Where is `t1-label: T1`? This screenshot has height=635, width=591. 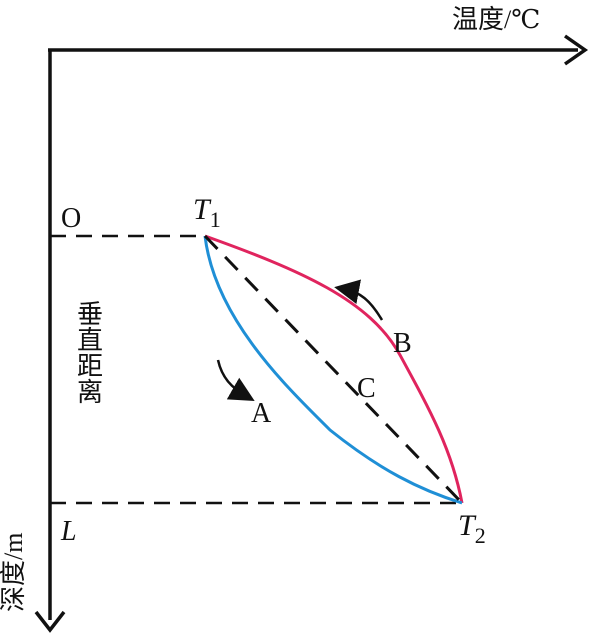 t1-label: T1 is located at coordinates (207, 212).